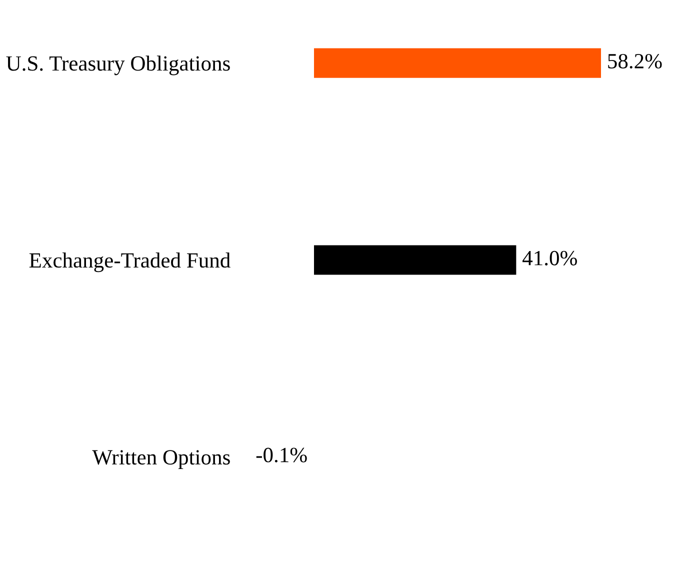 The image size is (696, 564). I want to click on y-tick-label: Exchange-Traded Fund, so click(129, 262).